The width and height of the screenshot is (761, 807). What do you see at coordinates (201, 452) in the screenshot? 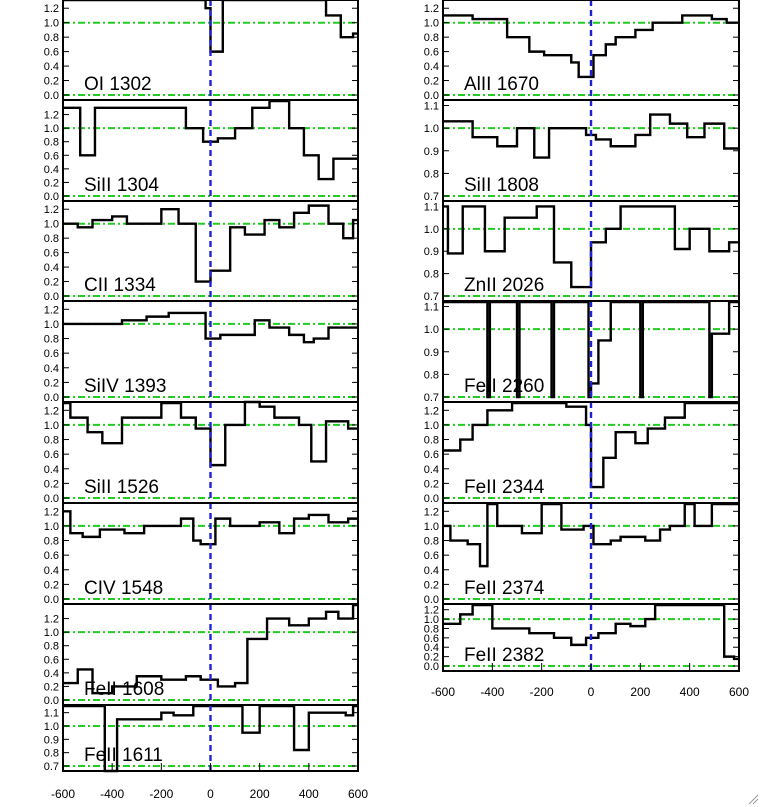
I see `spectrum-panel: 0.0 0.2 0.4 0.6 0.8 1.0 1.2 SiII 1526` at bounding box center [201, 452].